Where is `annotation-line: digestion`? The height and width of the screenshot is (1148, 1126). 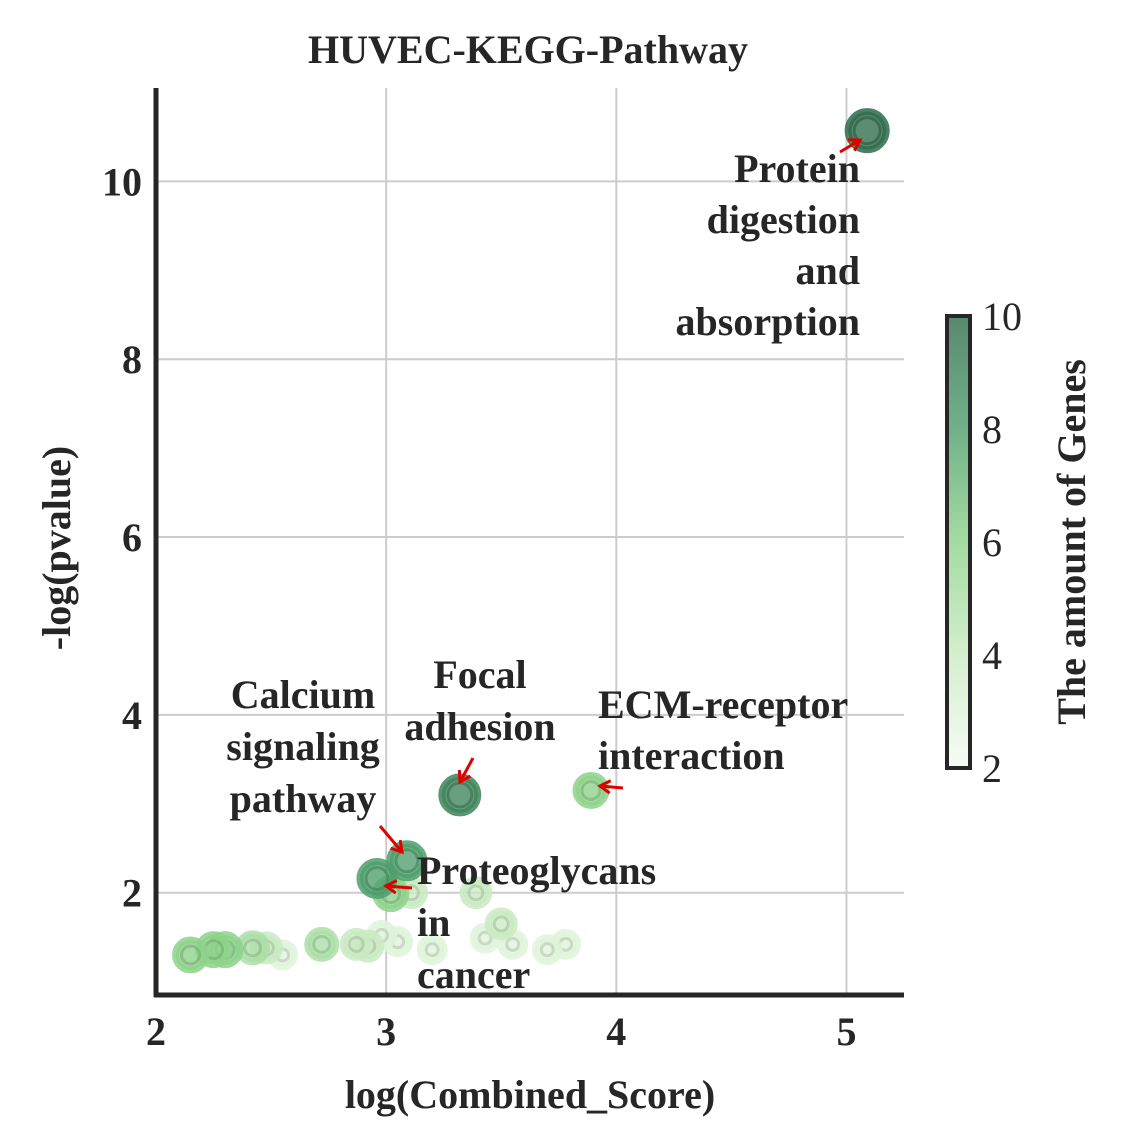 annotation-line: digestion is located at coordinates (783, 219).